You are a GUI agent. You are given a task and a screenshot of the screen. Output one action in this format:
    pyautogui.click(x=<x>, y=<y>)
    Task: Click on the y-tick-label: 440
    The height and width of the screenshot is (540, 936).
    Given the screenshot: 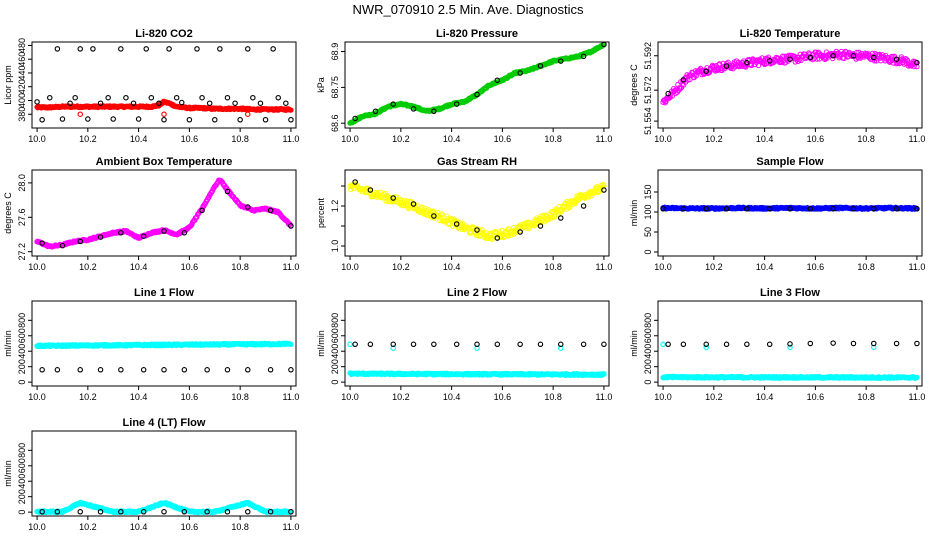 What is the action you would take?
    pyautogui.click(x=22, y=72)
    